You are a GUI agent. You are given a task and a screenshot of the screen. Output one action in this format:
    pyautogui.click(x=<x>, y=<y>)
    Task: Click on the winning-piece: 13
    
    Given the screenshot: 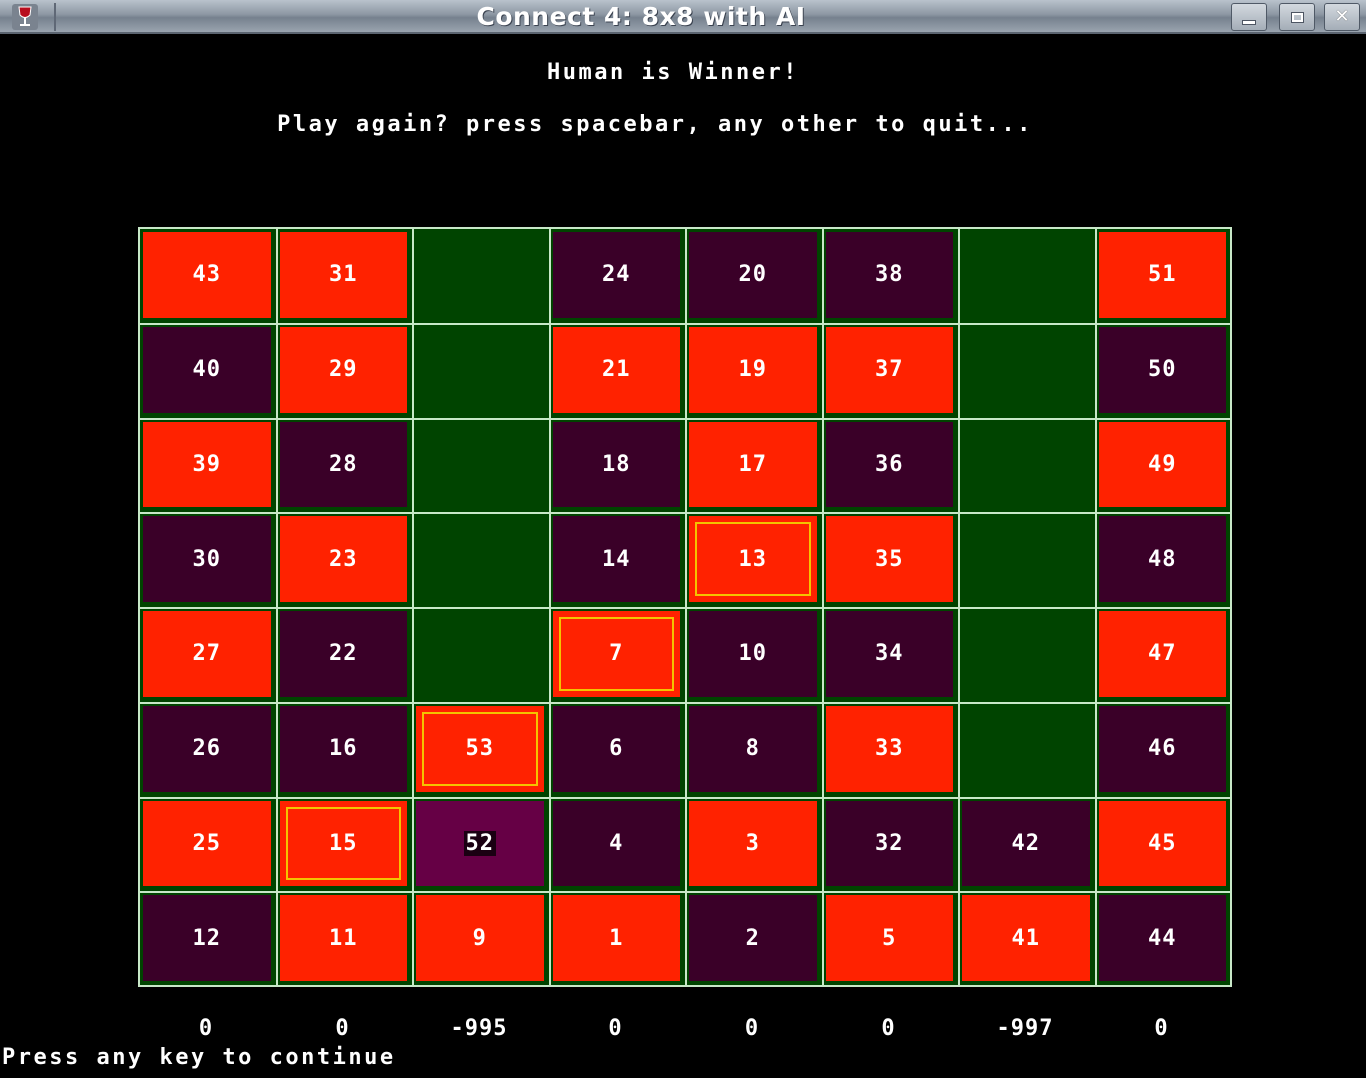 What is the action you would take?
    pyautogui.click(x=753, y=559)
    